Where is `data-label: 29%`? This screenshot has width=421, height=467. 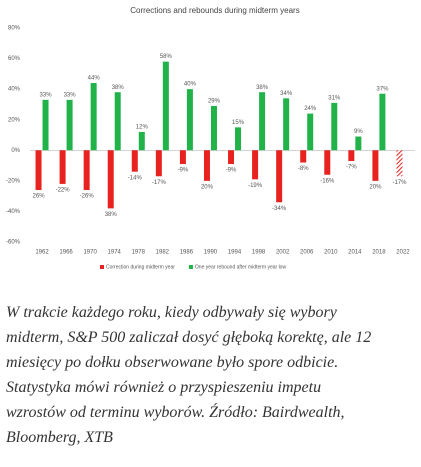
data-label: 29% is located at coordinates (214, 102).